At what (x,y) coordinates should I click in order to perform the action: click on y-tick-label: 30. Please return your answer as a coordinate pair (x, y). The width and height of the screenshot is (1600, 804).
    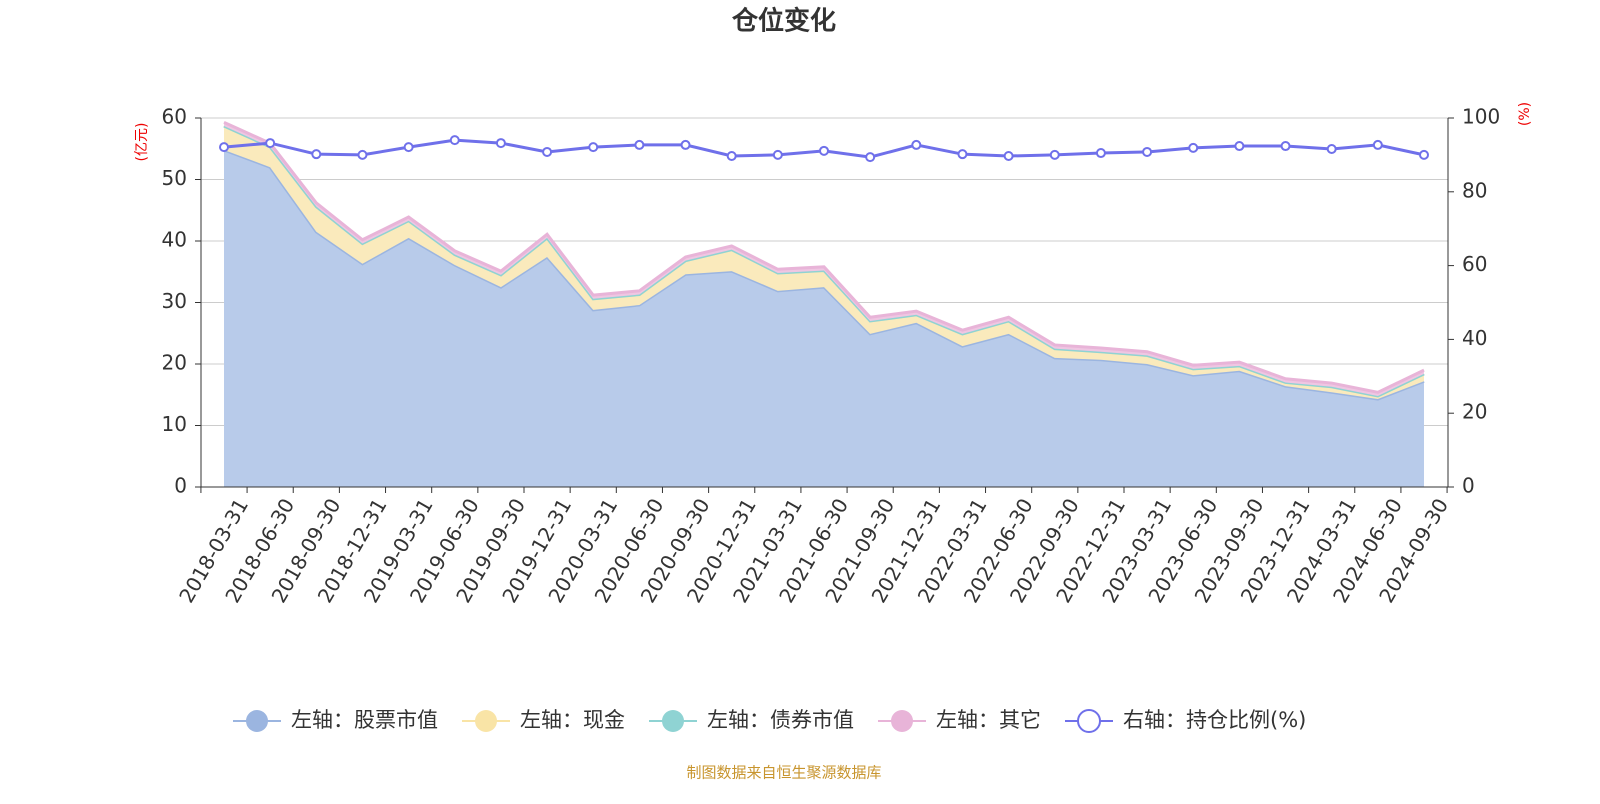
    Looking at the image, I should click on (174, 301).